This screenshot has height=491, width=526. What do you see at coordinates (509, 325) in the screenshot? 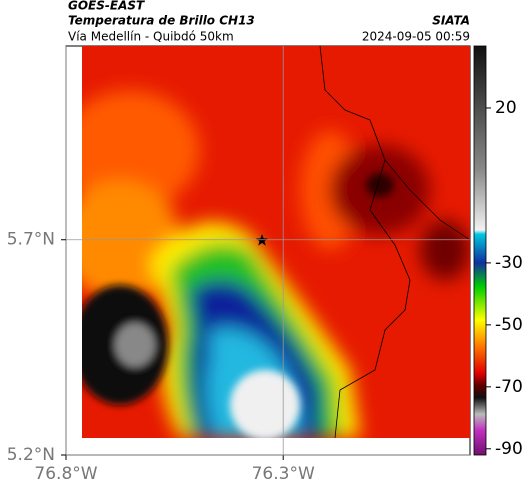
I see `colorbar-tick-label: -50` at bounding box center [509, 325].